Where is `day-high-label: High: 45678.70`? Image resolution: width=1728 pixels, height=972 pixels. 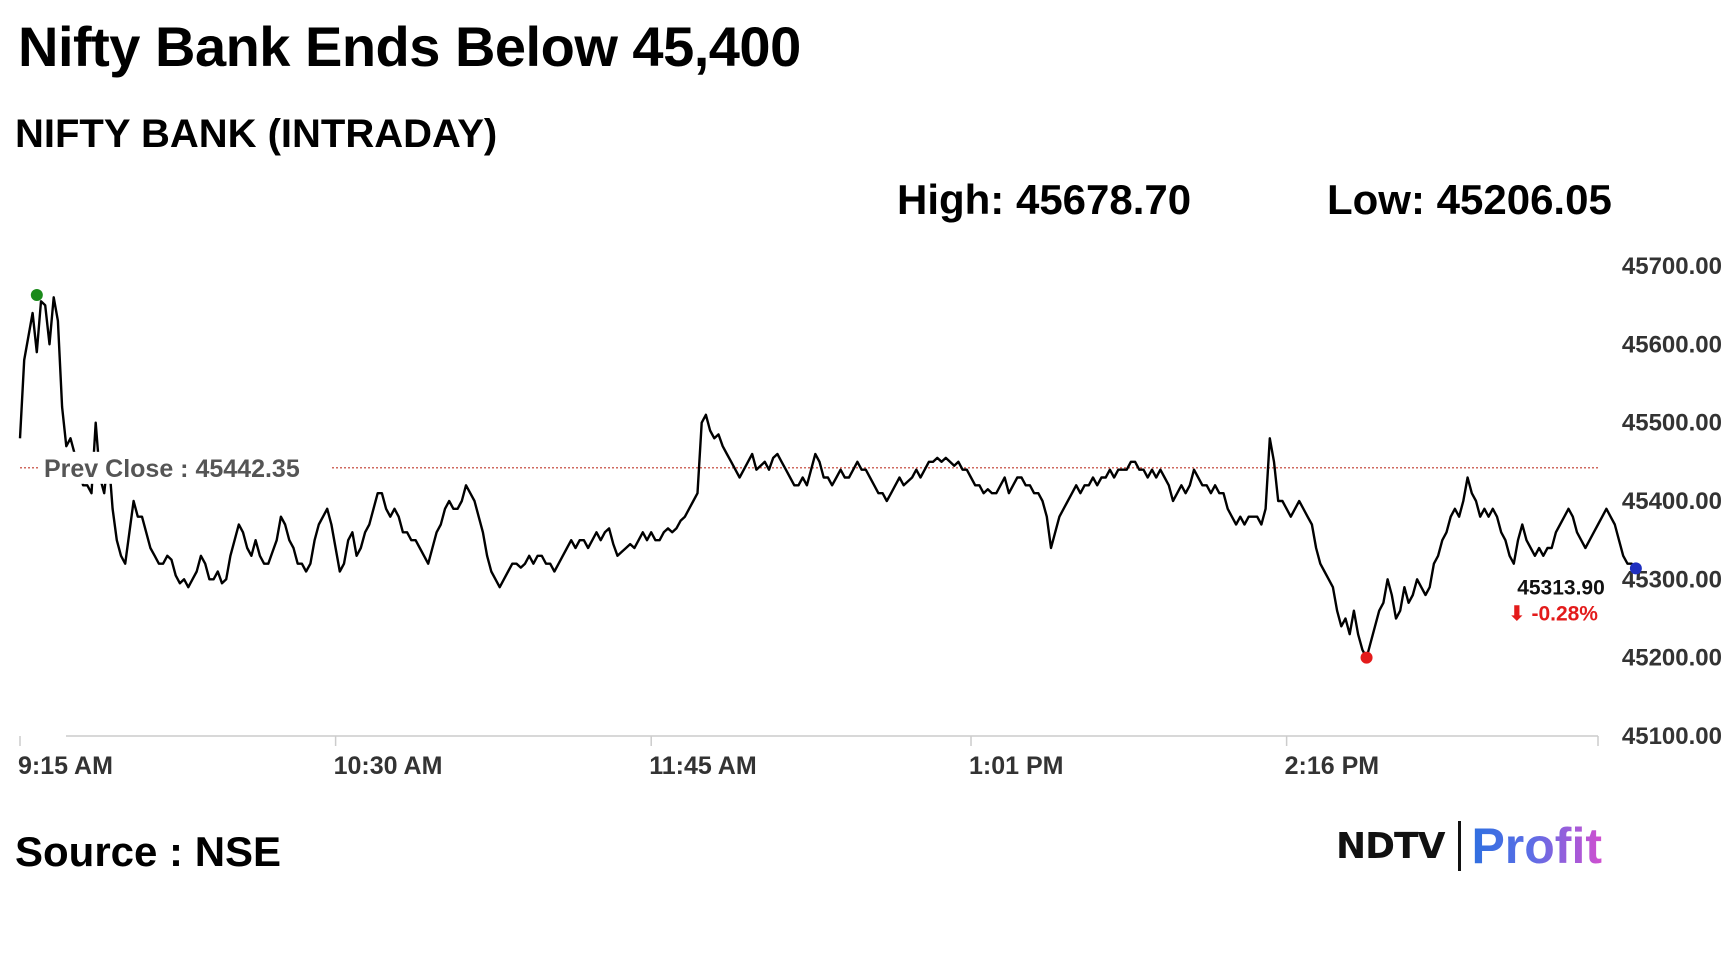
day-high-label: High: 45678.70 is located at coordinates (1044, 199).